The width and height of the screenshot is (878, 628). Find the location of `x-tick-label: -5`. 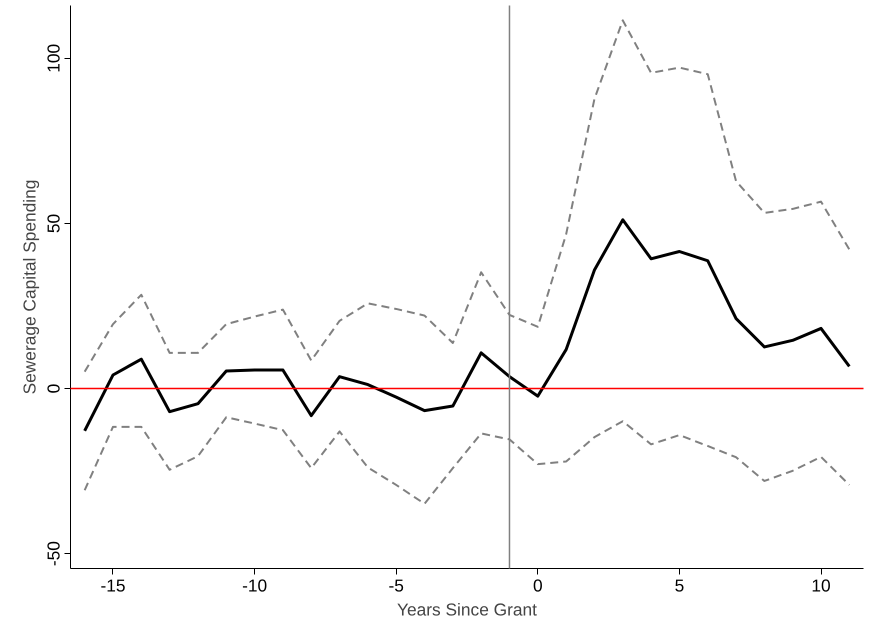

x-tick-label: -5 is located at coordinates (396, 586).